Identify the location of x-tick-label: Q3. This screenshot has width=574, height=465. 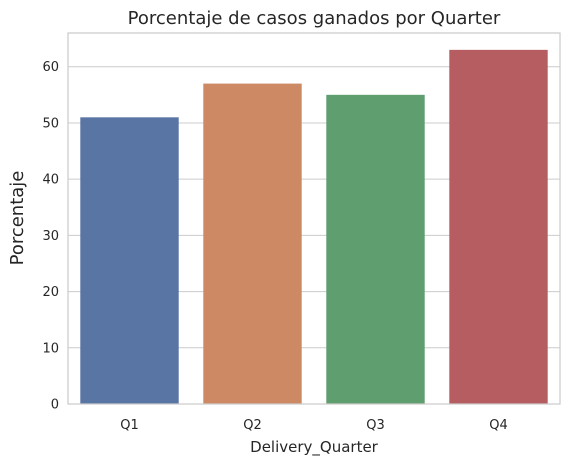
(375, 425).